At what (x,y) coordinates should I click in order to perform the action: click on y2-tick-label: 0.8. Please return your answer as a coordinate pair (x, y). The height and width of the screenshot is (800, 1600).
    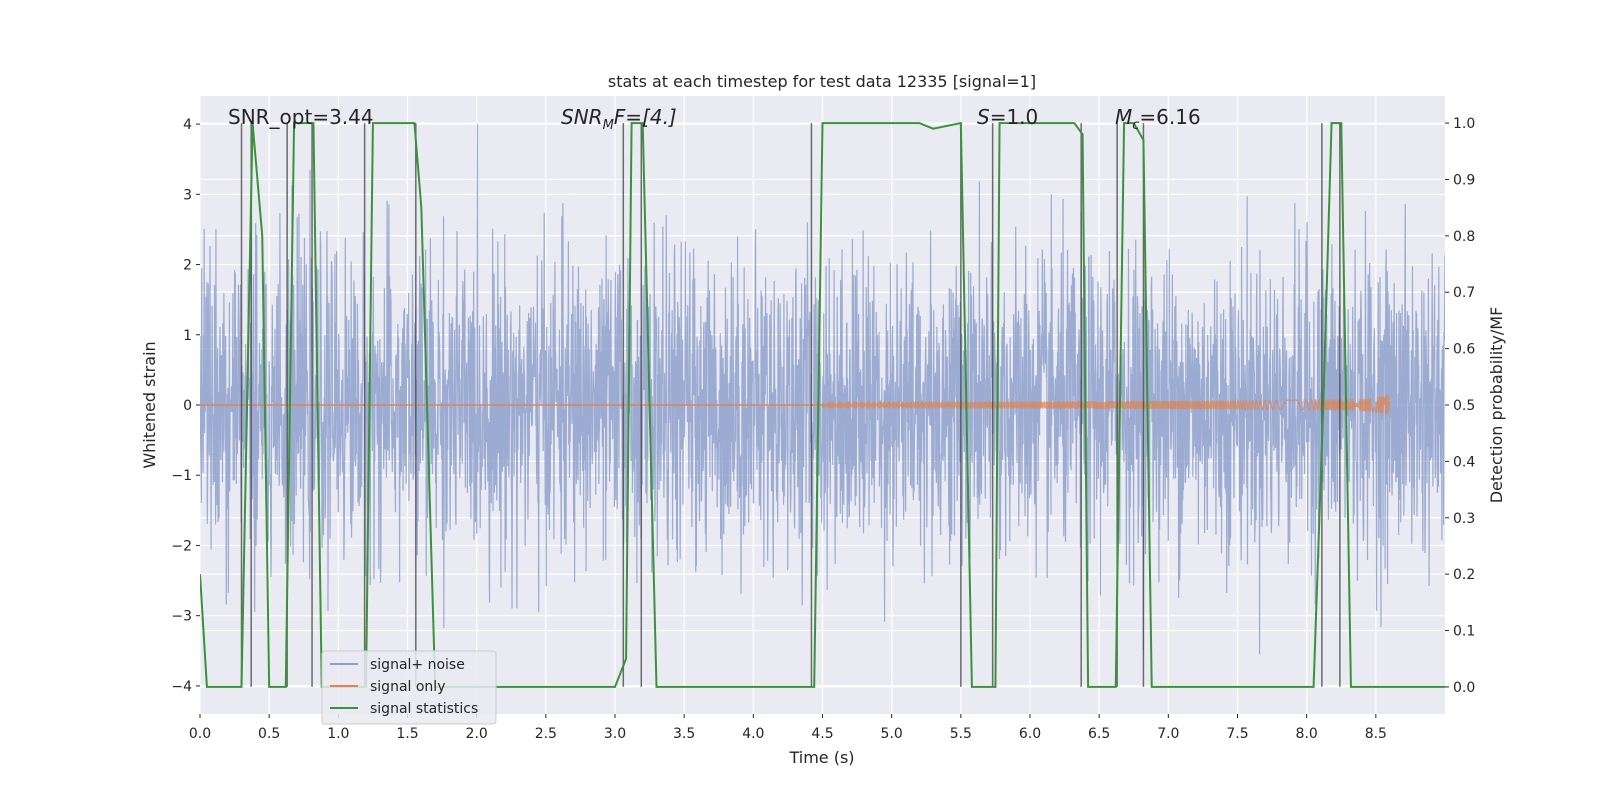
    Looking at the image, I should click on (1464, 237).